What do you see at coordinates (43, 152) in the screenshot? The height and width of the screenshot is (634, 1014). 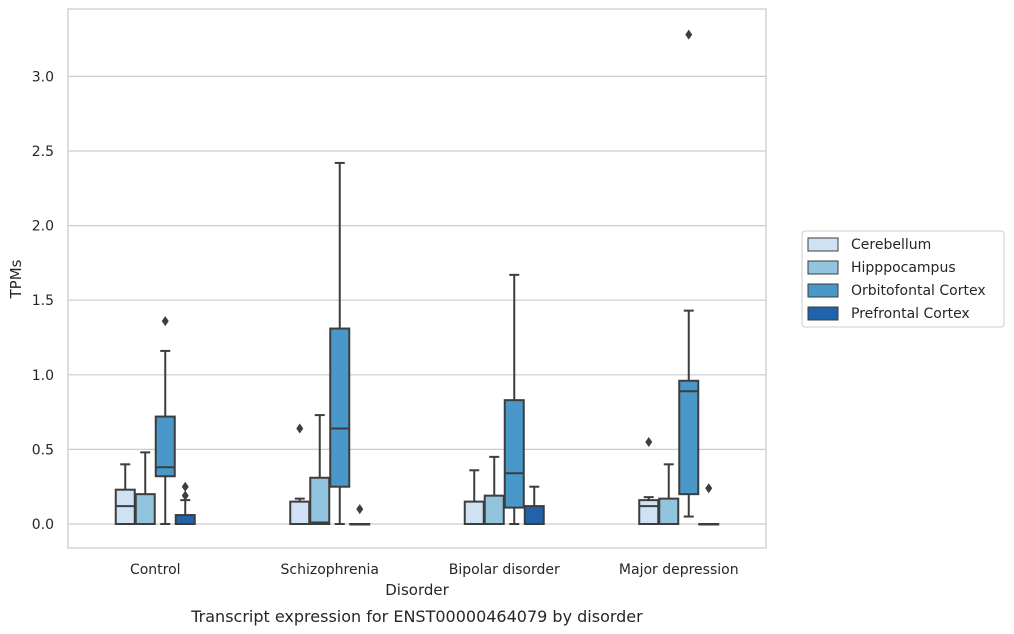 I see `y-tick-label: 2.5` at bounding box center [43, 152].